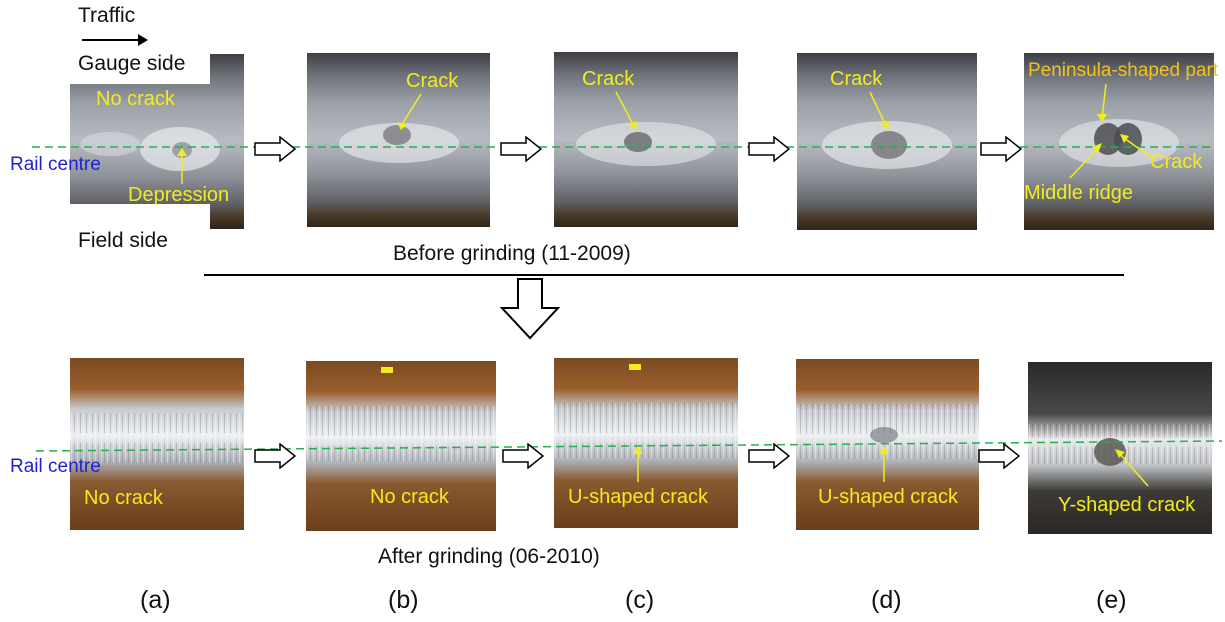  I want to click on caption-after: After grinding (06-2010), so click(489, 556).